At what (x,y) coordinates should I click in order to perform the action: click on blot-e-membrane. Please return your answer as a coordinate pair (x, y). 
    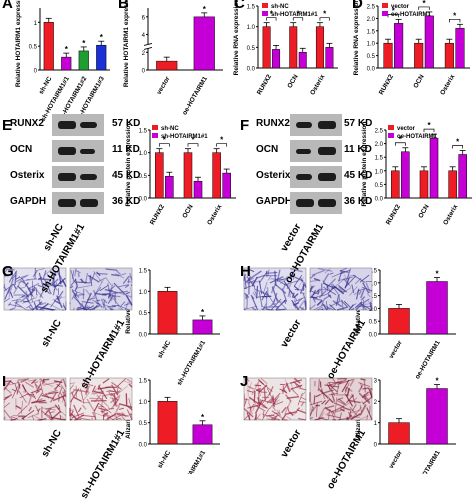
    Looking at the image, I should click on (80, 167).